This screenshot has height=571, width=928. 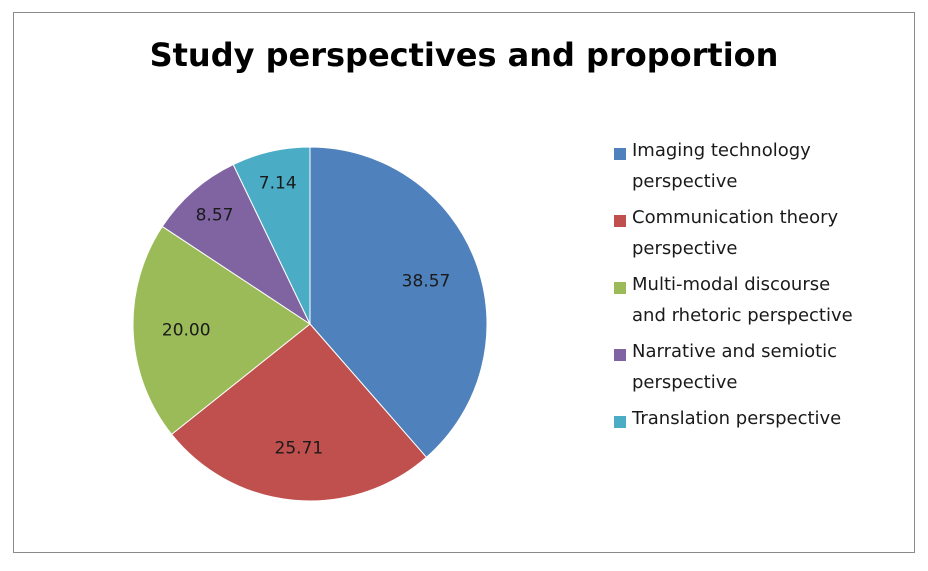 I want to click on legend-label-line: Imaging technology, so click(x=721, y=150).